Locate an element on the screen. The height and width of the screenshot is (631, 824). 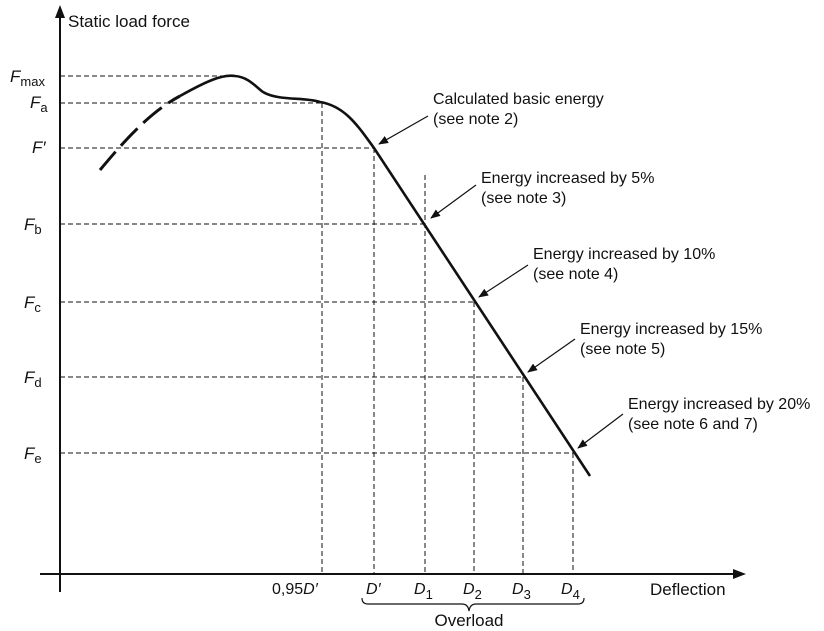
svg-text: D1 is located at coordinates (423, 591).